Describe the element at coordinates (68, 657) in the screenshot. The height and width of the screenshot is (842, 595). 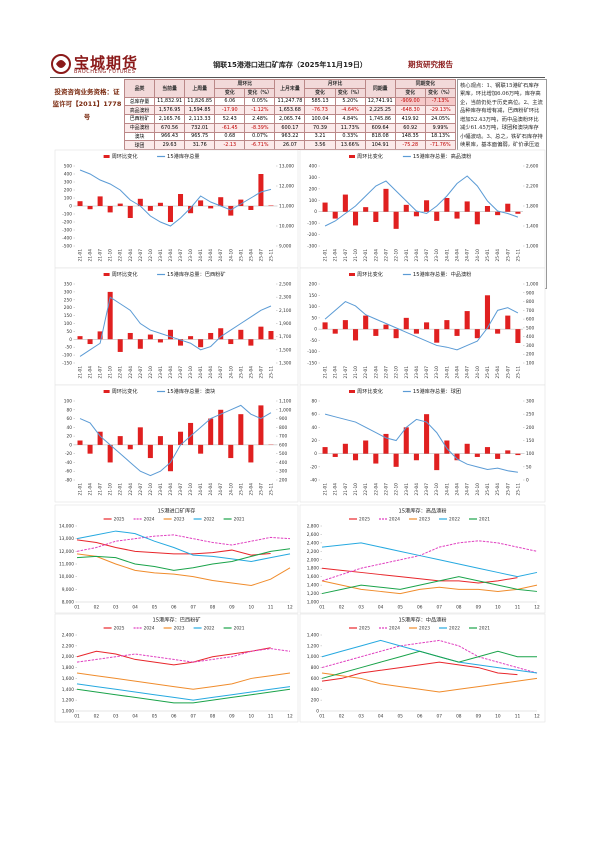
I see `y-tick-label: 2,000` at that location.